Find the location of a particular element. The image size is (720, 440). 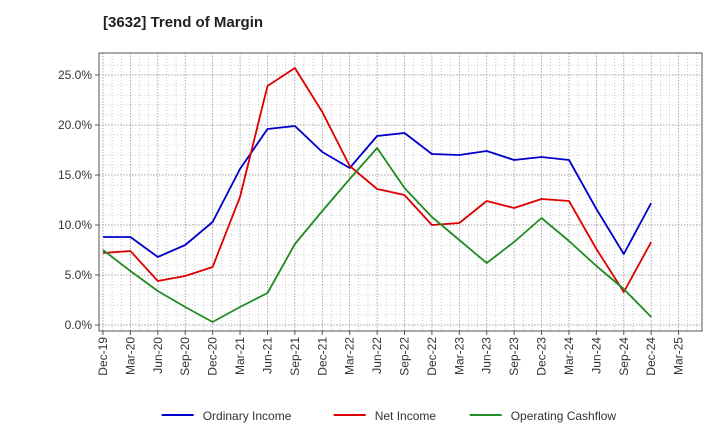

x-tick-label: Dec-24 is located at coordinates (651, 356).